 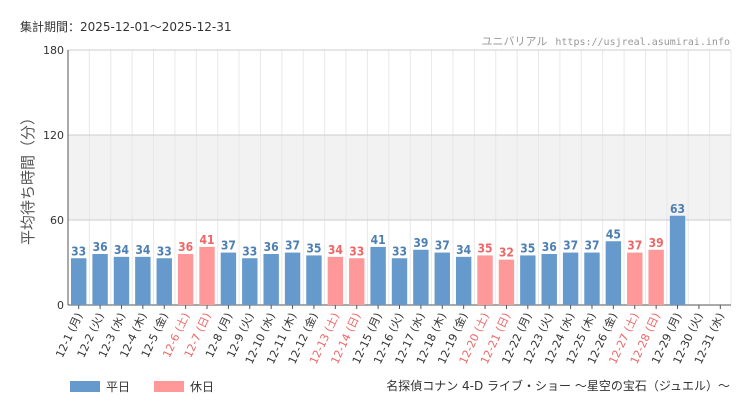 I want to click on site-url: https://usjreal.asumirai.info, so click(x=642, y=42).